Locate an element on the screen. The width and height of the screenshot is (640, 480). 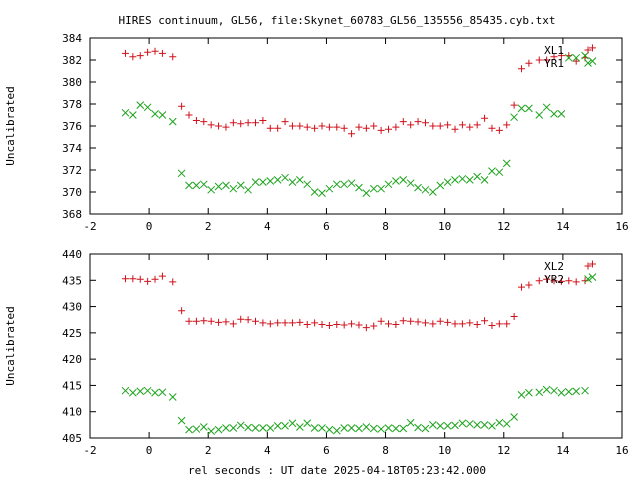
x-tick-label: -2 is located at coordinates (89, 450).